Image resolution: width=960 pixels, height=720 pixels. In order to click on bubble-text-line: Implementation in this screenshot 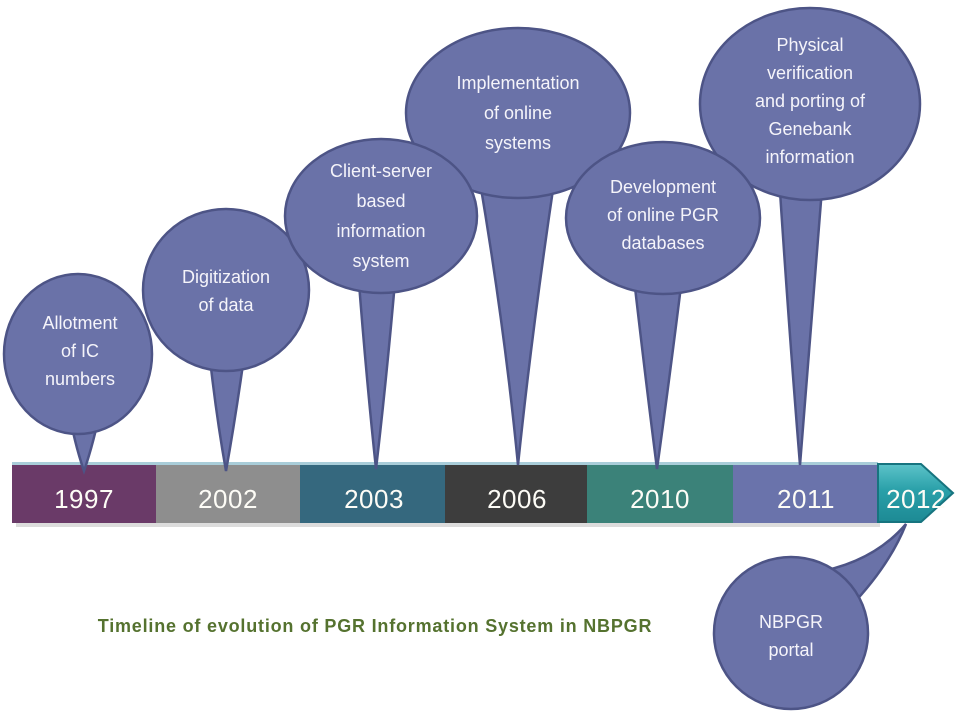, I will do `click(517, 83)`.